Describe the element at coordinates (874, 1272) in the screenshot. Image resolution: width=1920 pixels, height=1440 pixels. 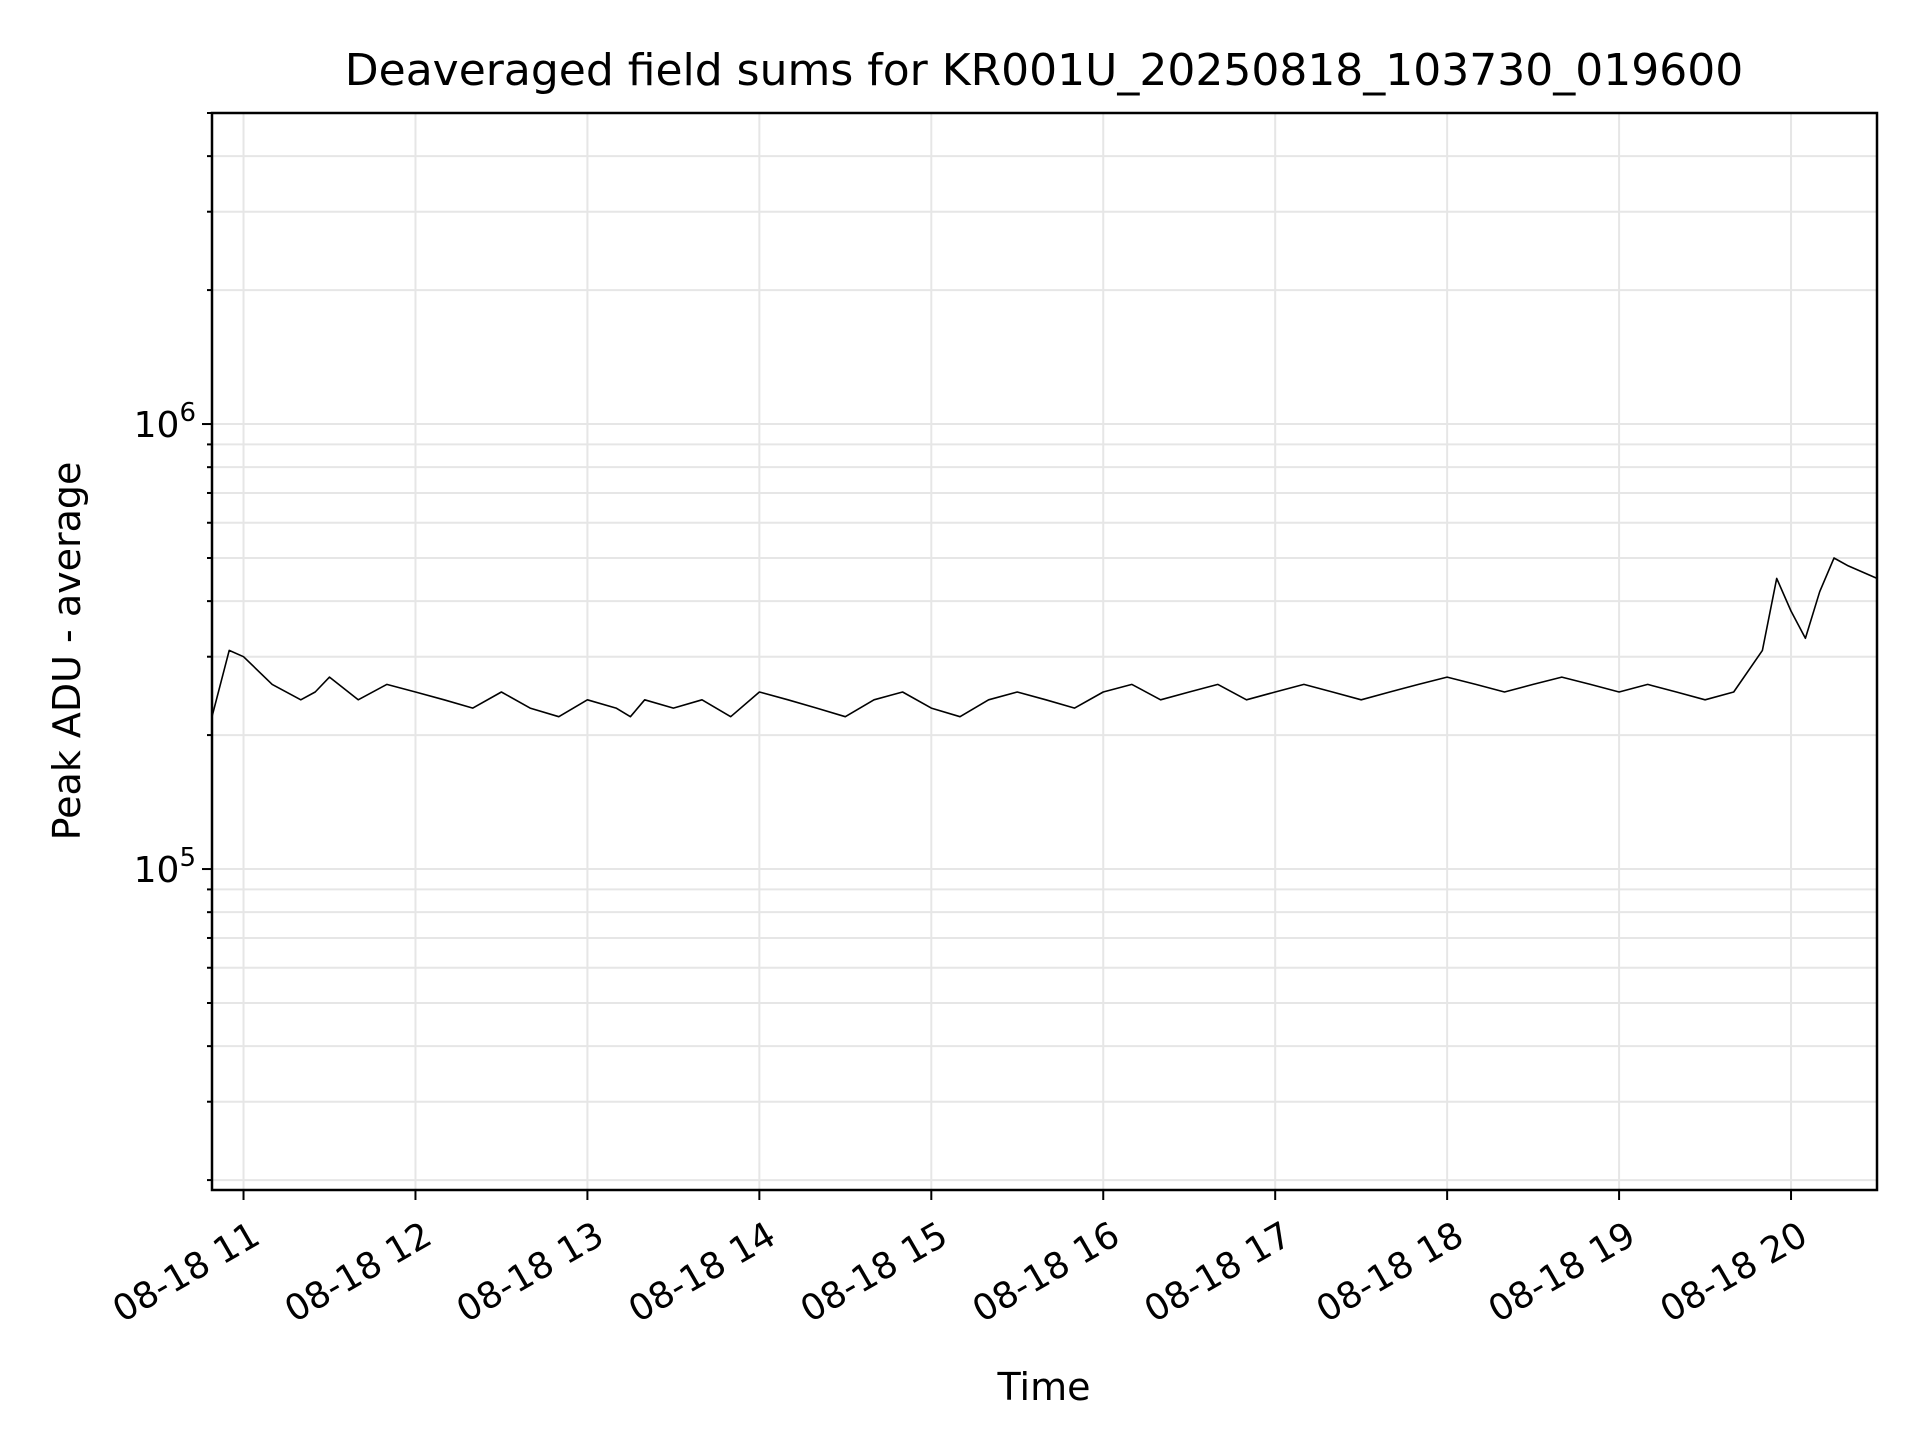
I see `x-tick-label: 08-18 15` at that location.